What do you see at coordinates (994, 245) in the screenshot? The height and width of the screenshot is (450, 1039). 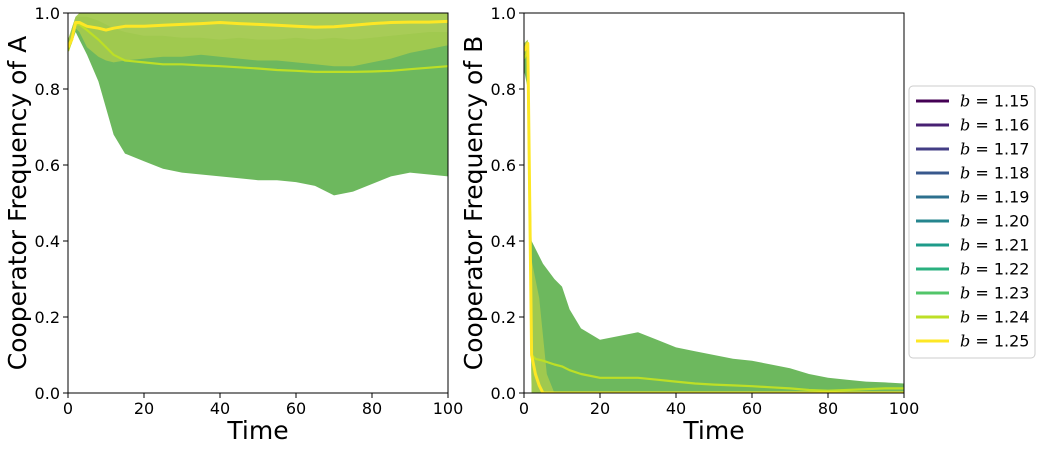 I see `legend-label: b = 1.21` at bounding box center [994, 245].